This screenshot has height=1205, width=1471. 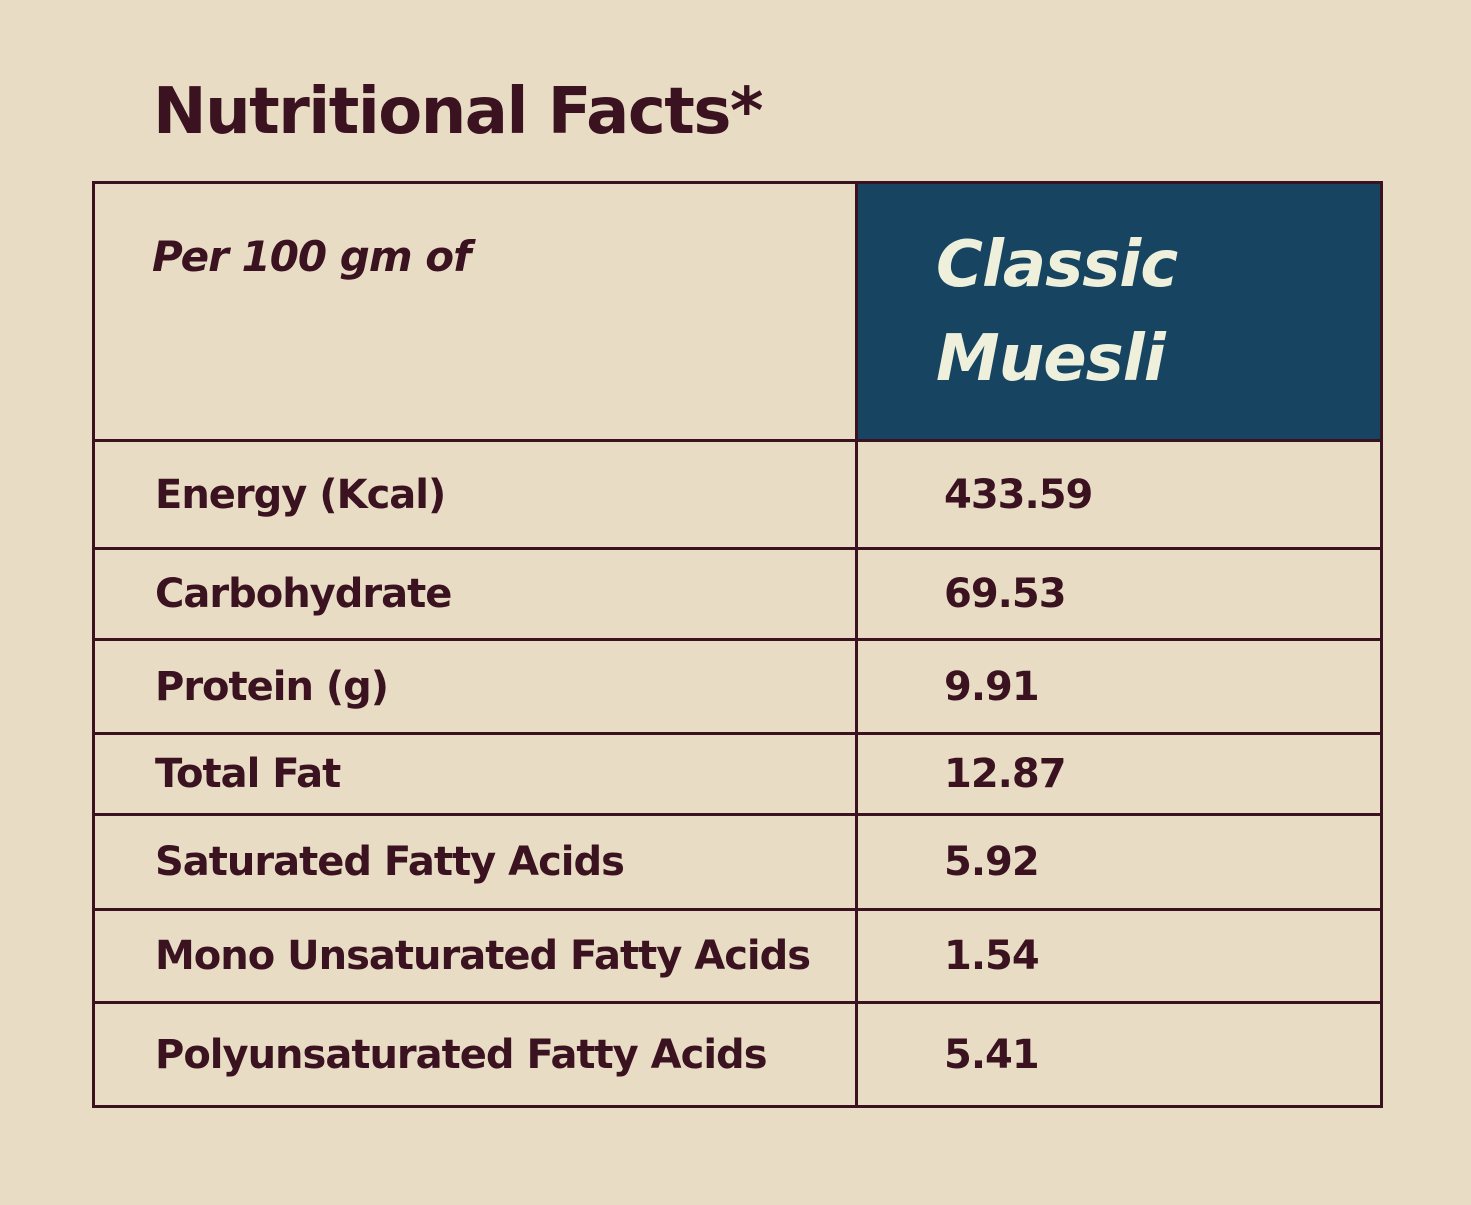 I want to click on nutrient-value: 433.59, so click(x=1119, y=494).